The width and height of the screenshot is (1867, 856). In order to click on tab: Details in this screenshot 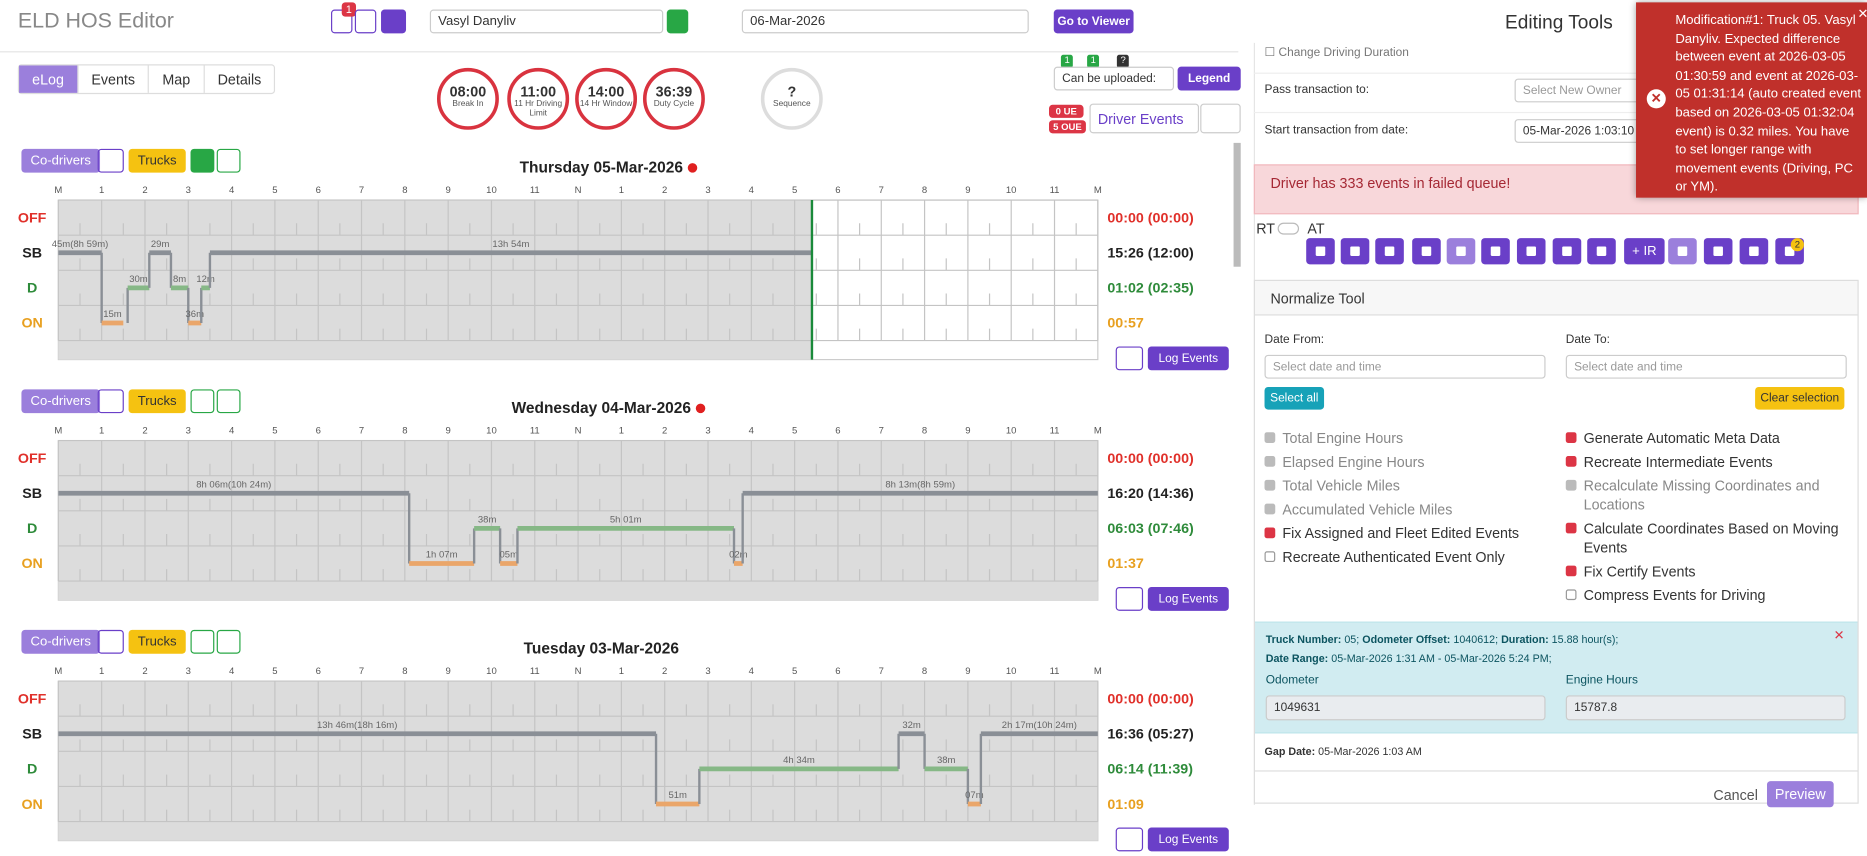, I will do `click(238, 79)`.